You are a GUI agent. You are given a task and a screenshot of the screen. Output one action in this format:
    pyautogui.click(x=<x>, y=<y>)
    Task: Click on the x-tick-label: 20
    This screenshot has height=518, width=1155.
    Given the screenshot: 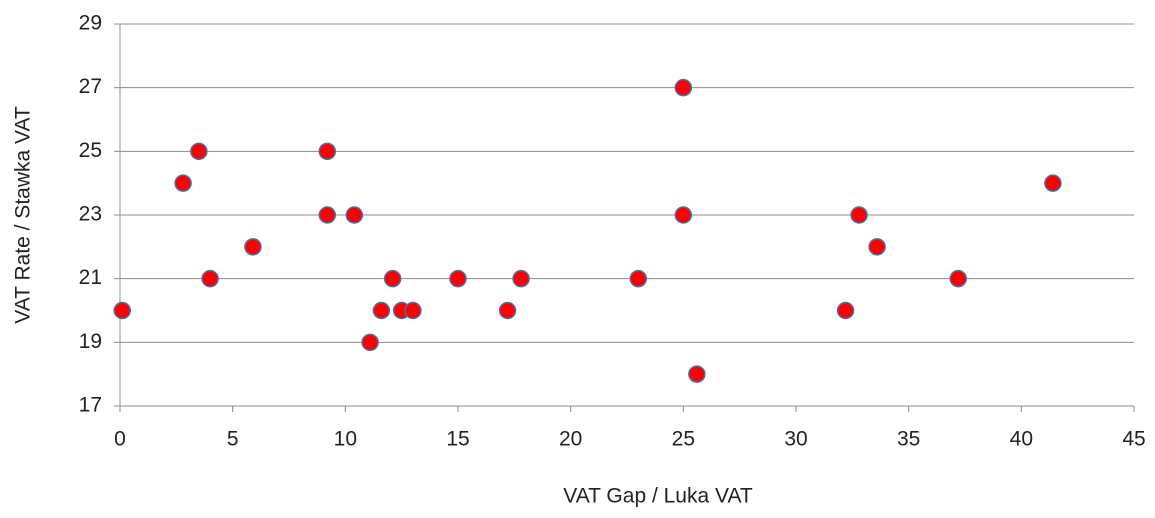 What is the action you would take?
    pyautogui.click(x=570, y=439)
    